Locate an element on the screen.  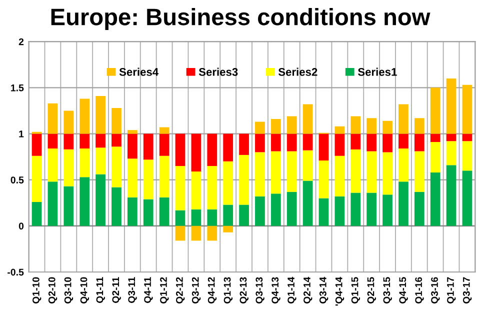
x-tick-label: Q1-16 is located at coordinates (419, 290).